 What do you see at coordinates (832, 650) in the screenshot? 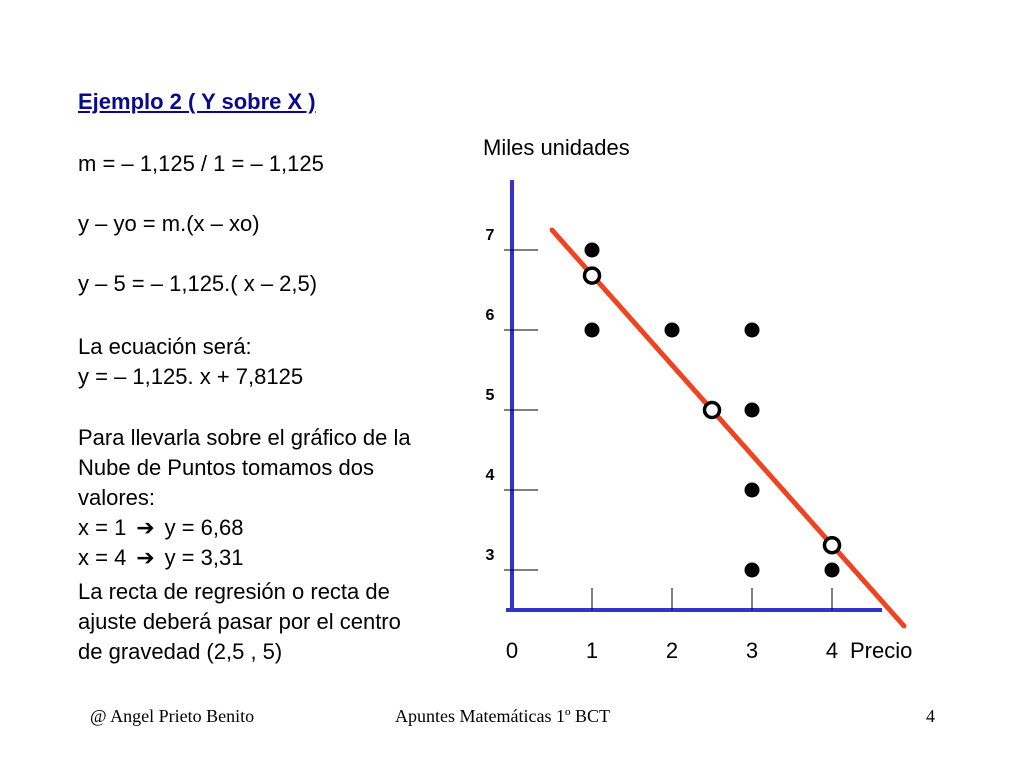
I see `x-tick-label: 4` at bounding box center [832, 650].